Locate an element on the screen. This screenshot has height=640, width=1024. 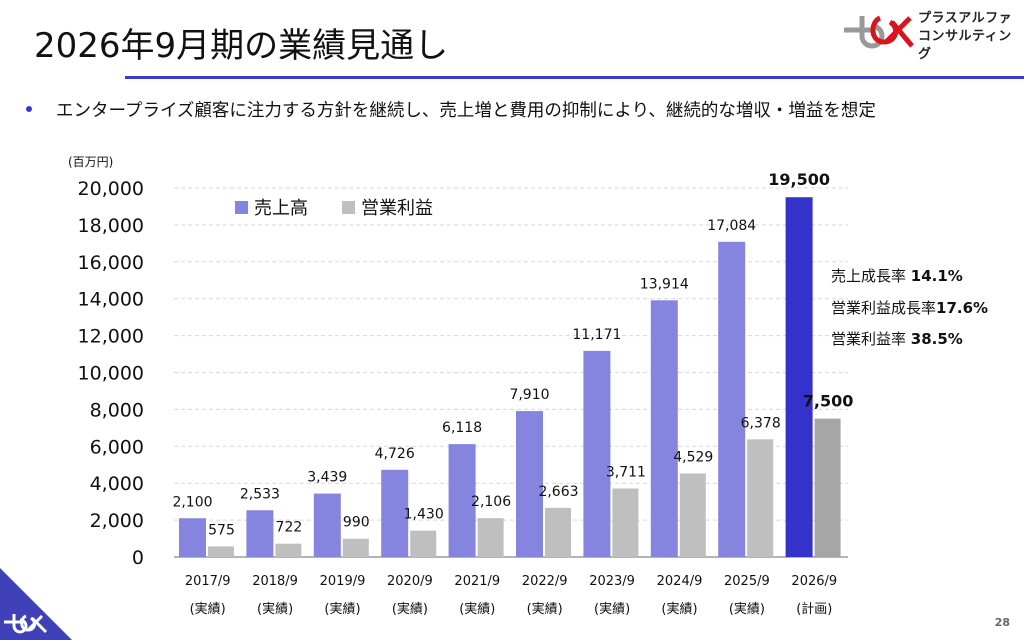
kpi-label: 営業利益成長率 is located at coordinates (884, 308).